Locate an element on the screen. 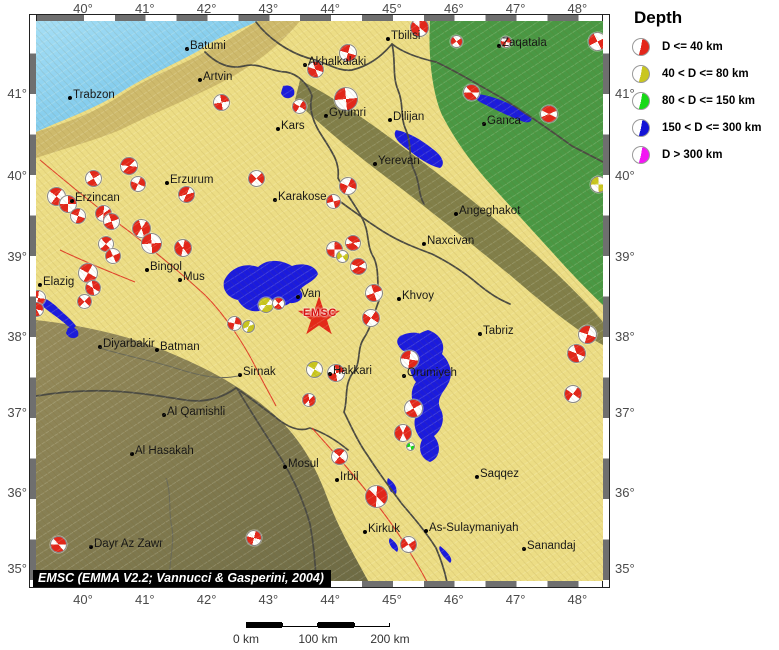 Image resolution: width=779 pixels, height=650 pixels. city-label: Angeghakot is located at coordinates (490, 211).